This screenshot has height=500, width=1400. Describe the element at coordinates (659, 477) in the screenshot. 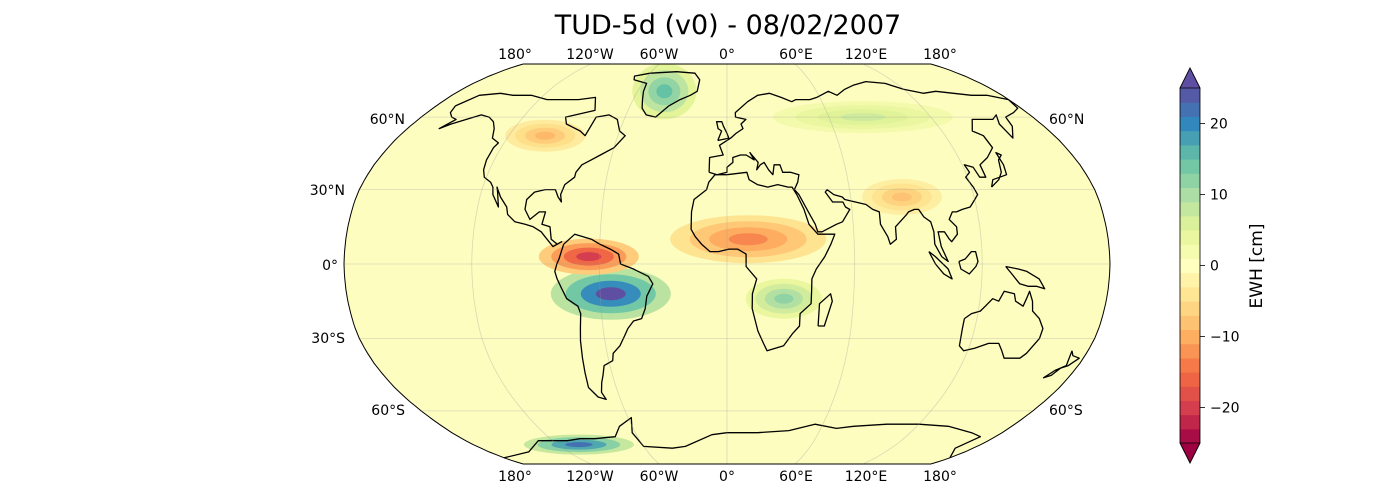

I see `longitude-label-bottom: 60°W` at that location.